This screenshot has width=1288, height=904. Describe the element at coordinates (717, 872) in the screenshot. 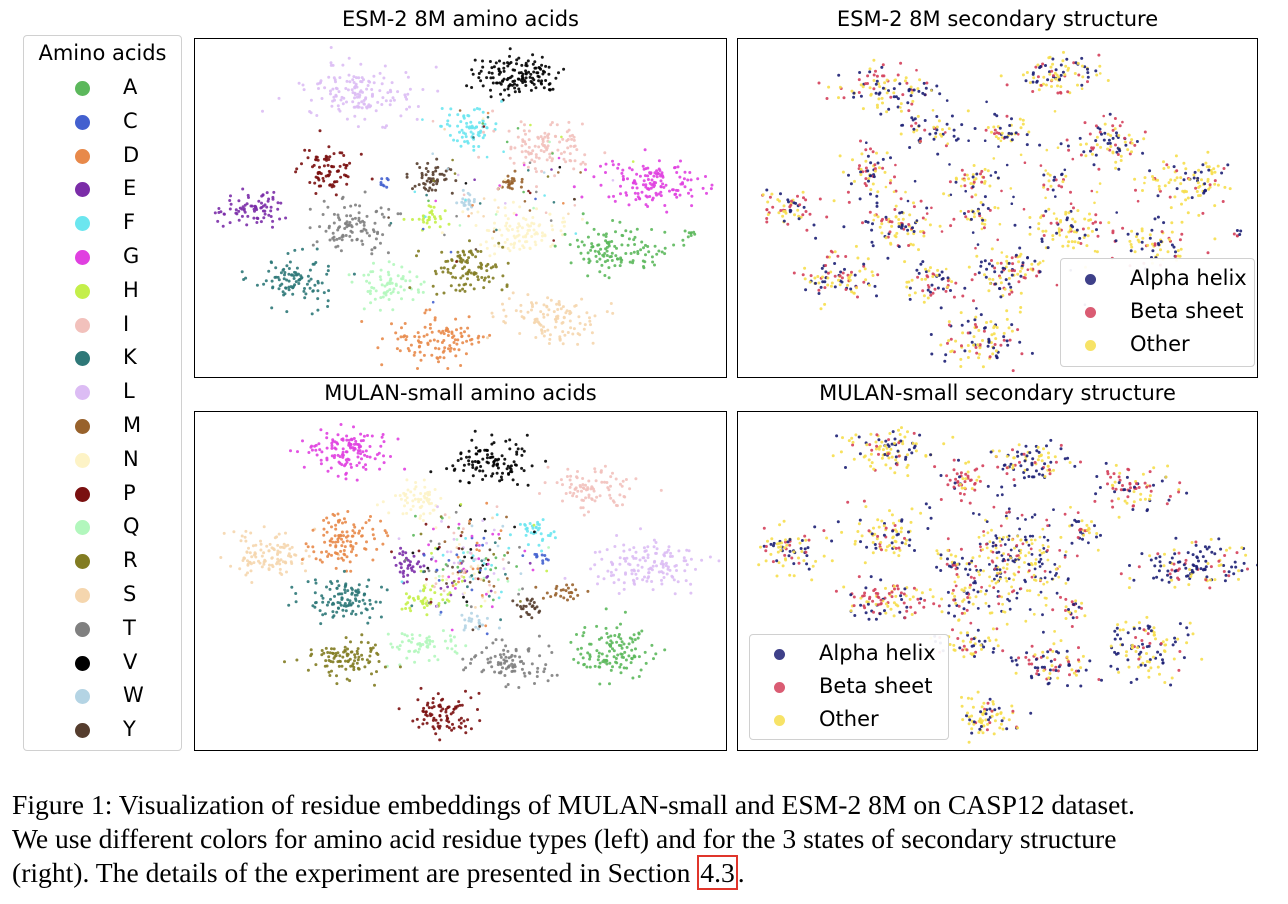

I see `section-reference-link: 4.3` at that location.